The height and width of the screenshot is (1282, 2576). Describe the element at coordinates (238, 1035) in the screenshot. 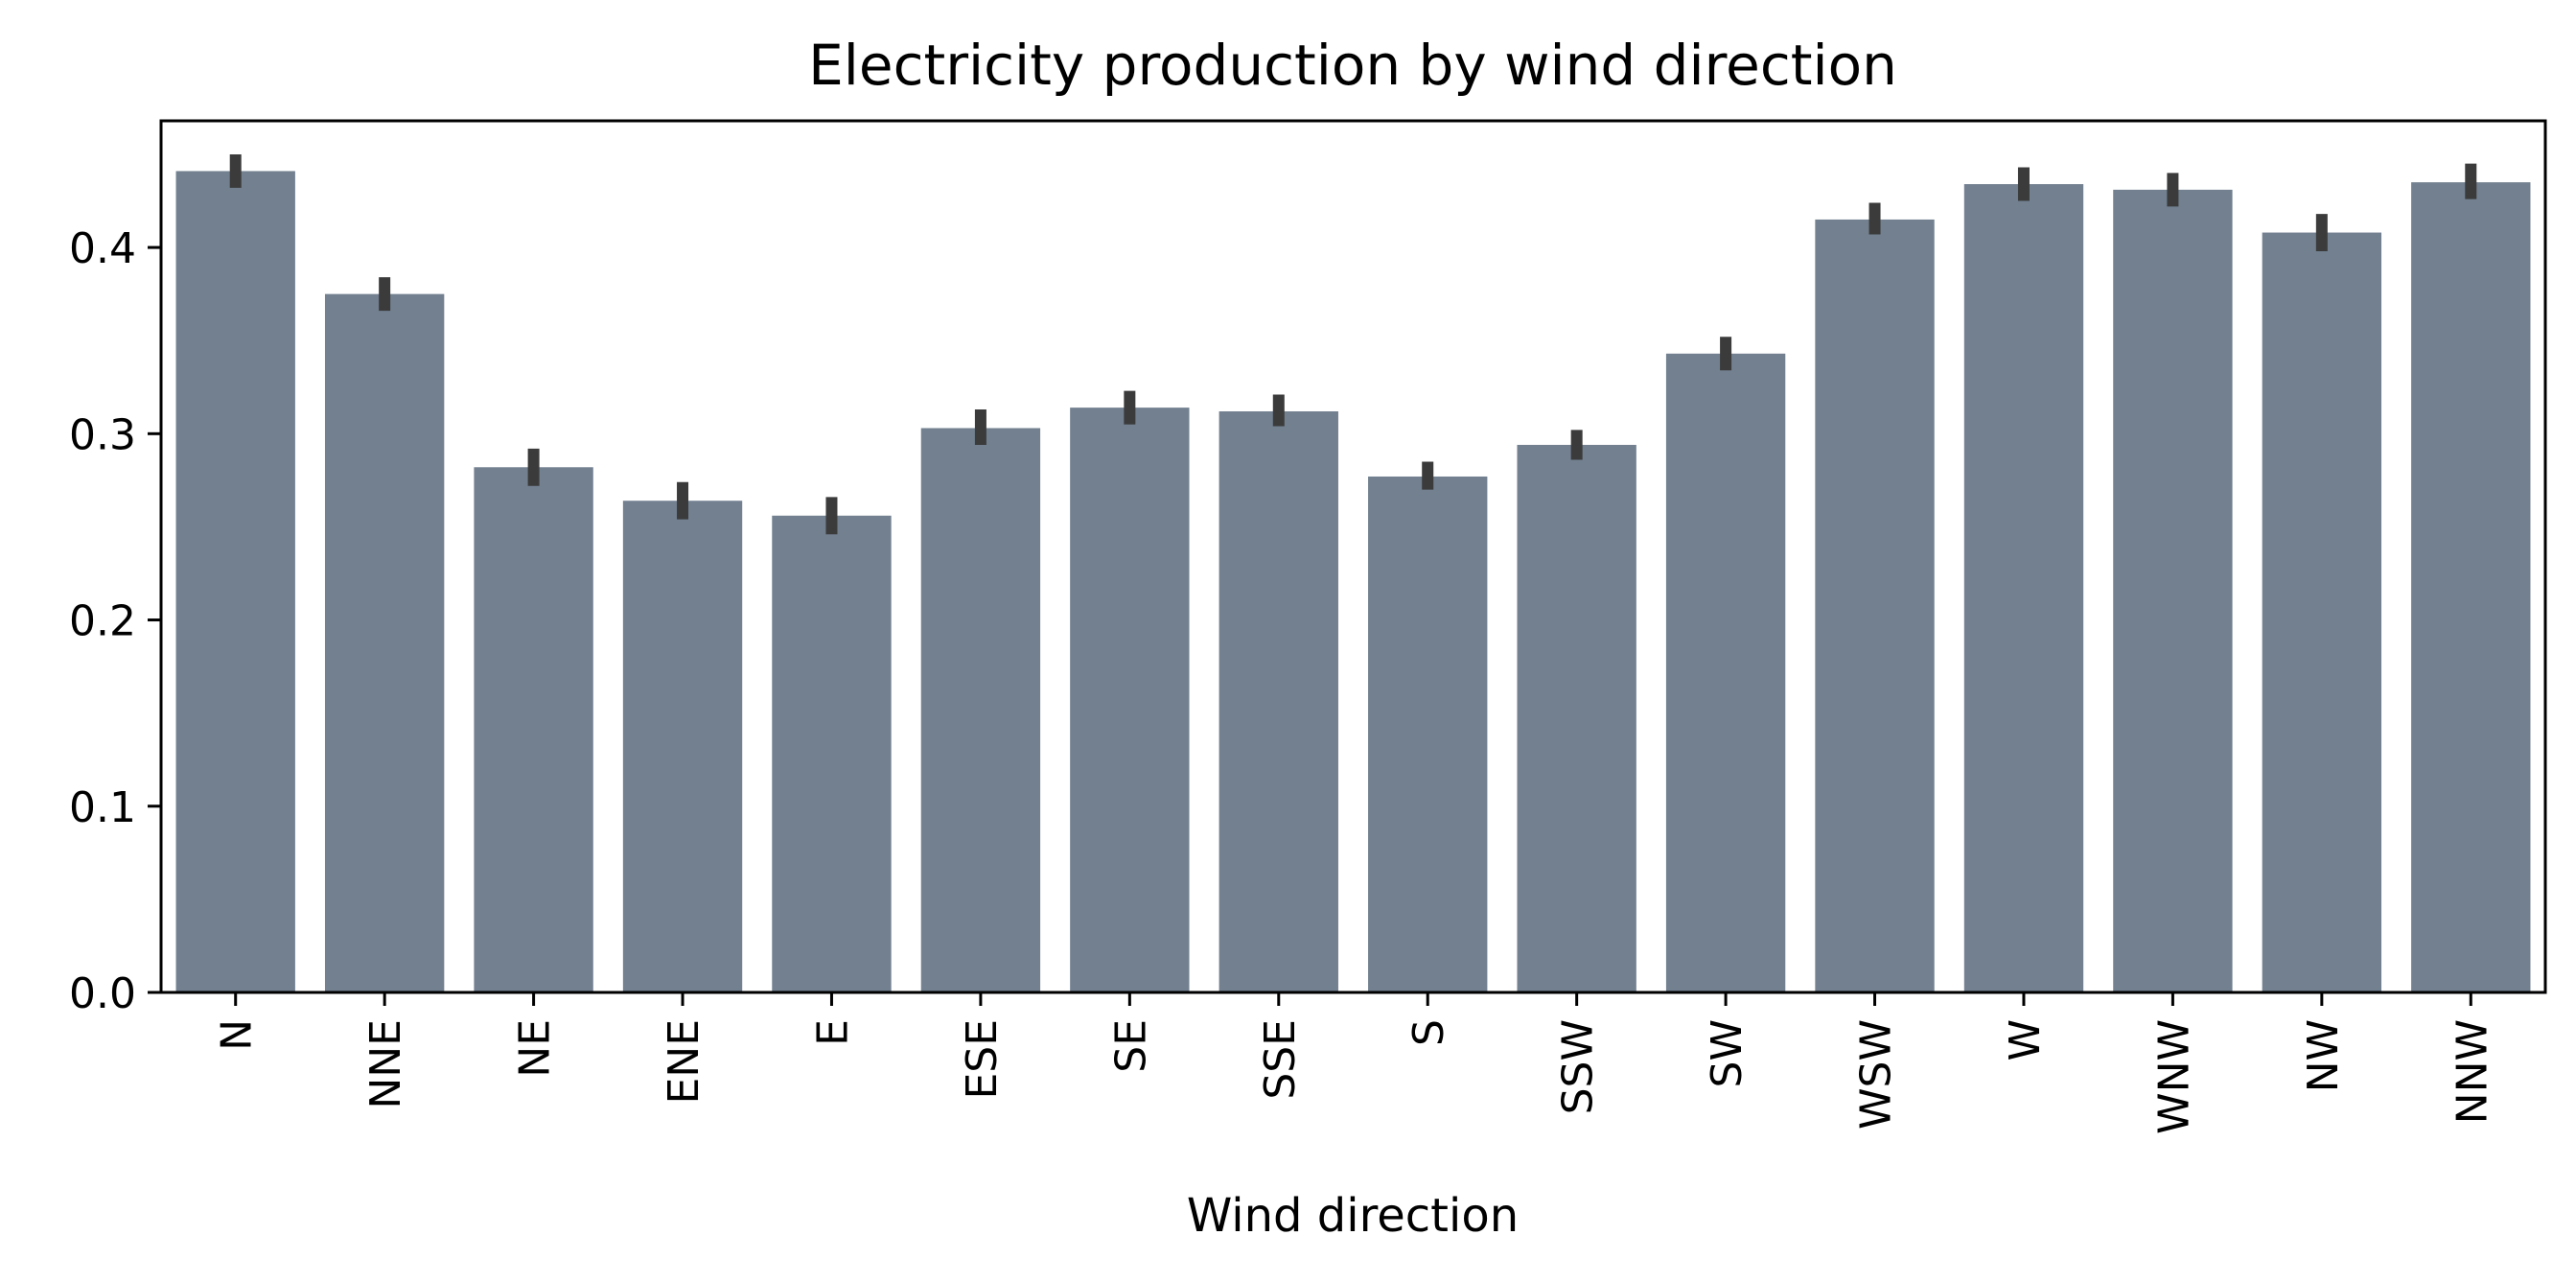

I see `x-tick-label-n: N` at that location.